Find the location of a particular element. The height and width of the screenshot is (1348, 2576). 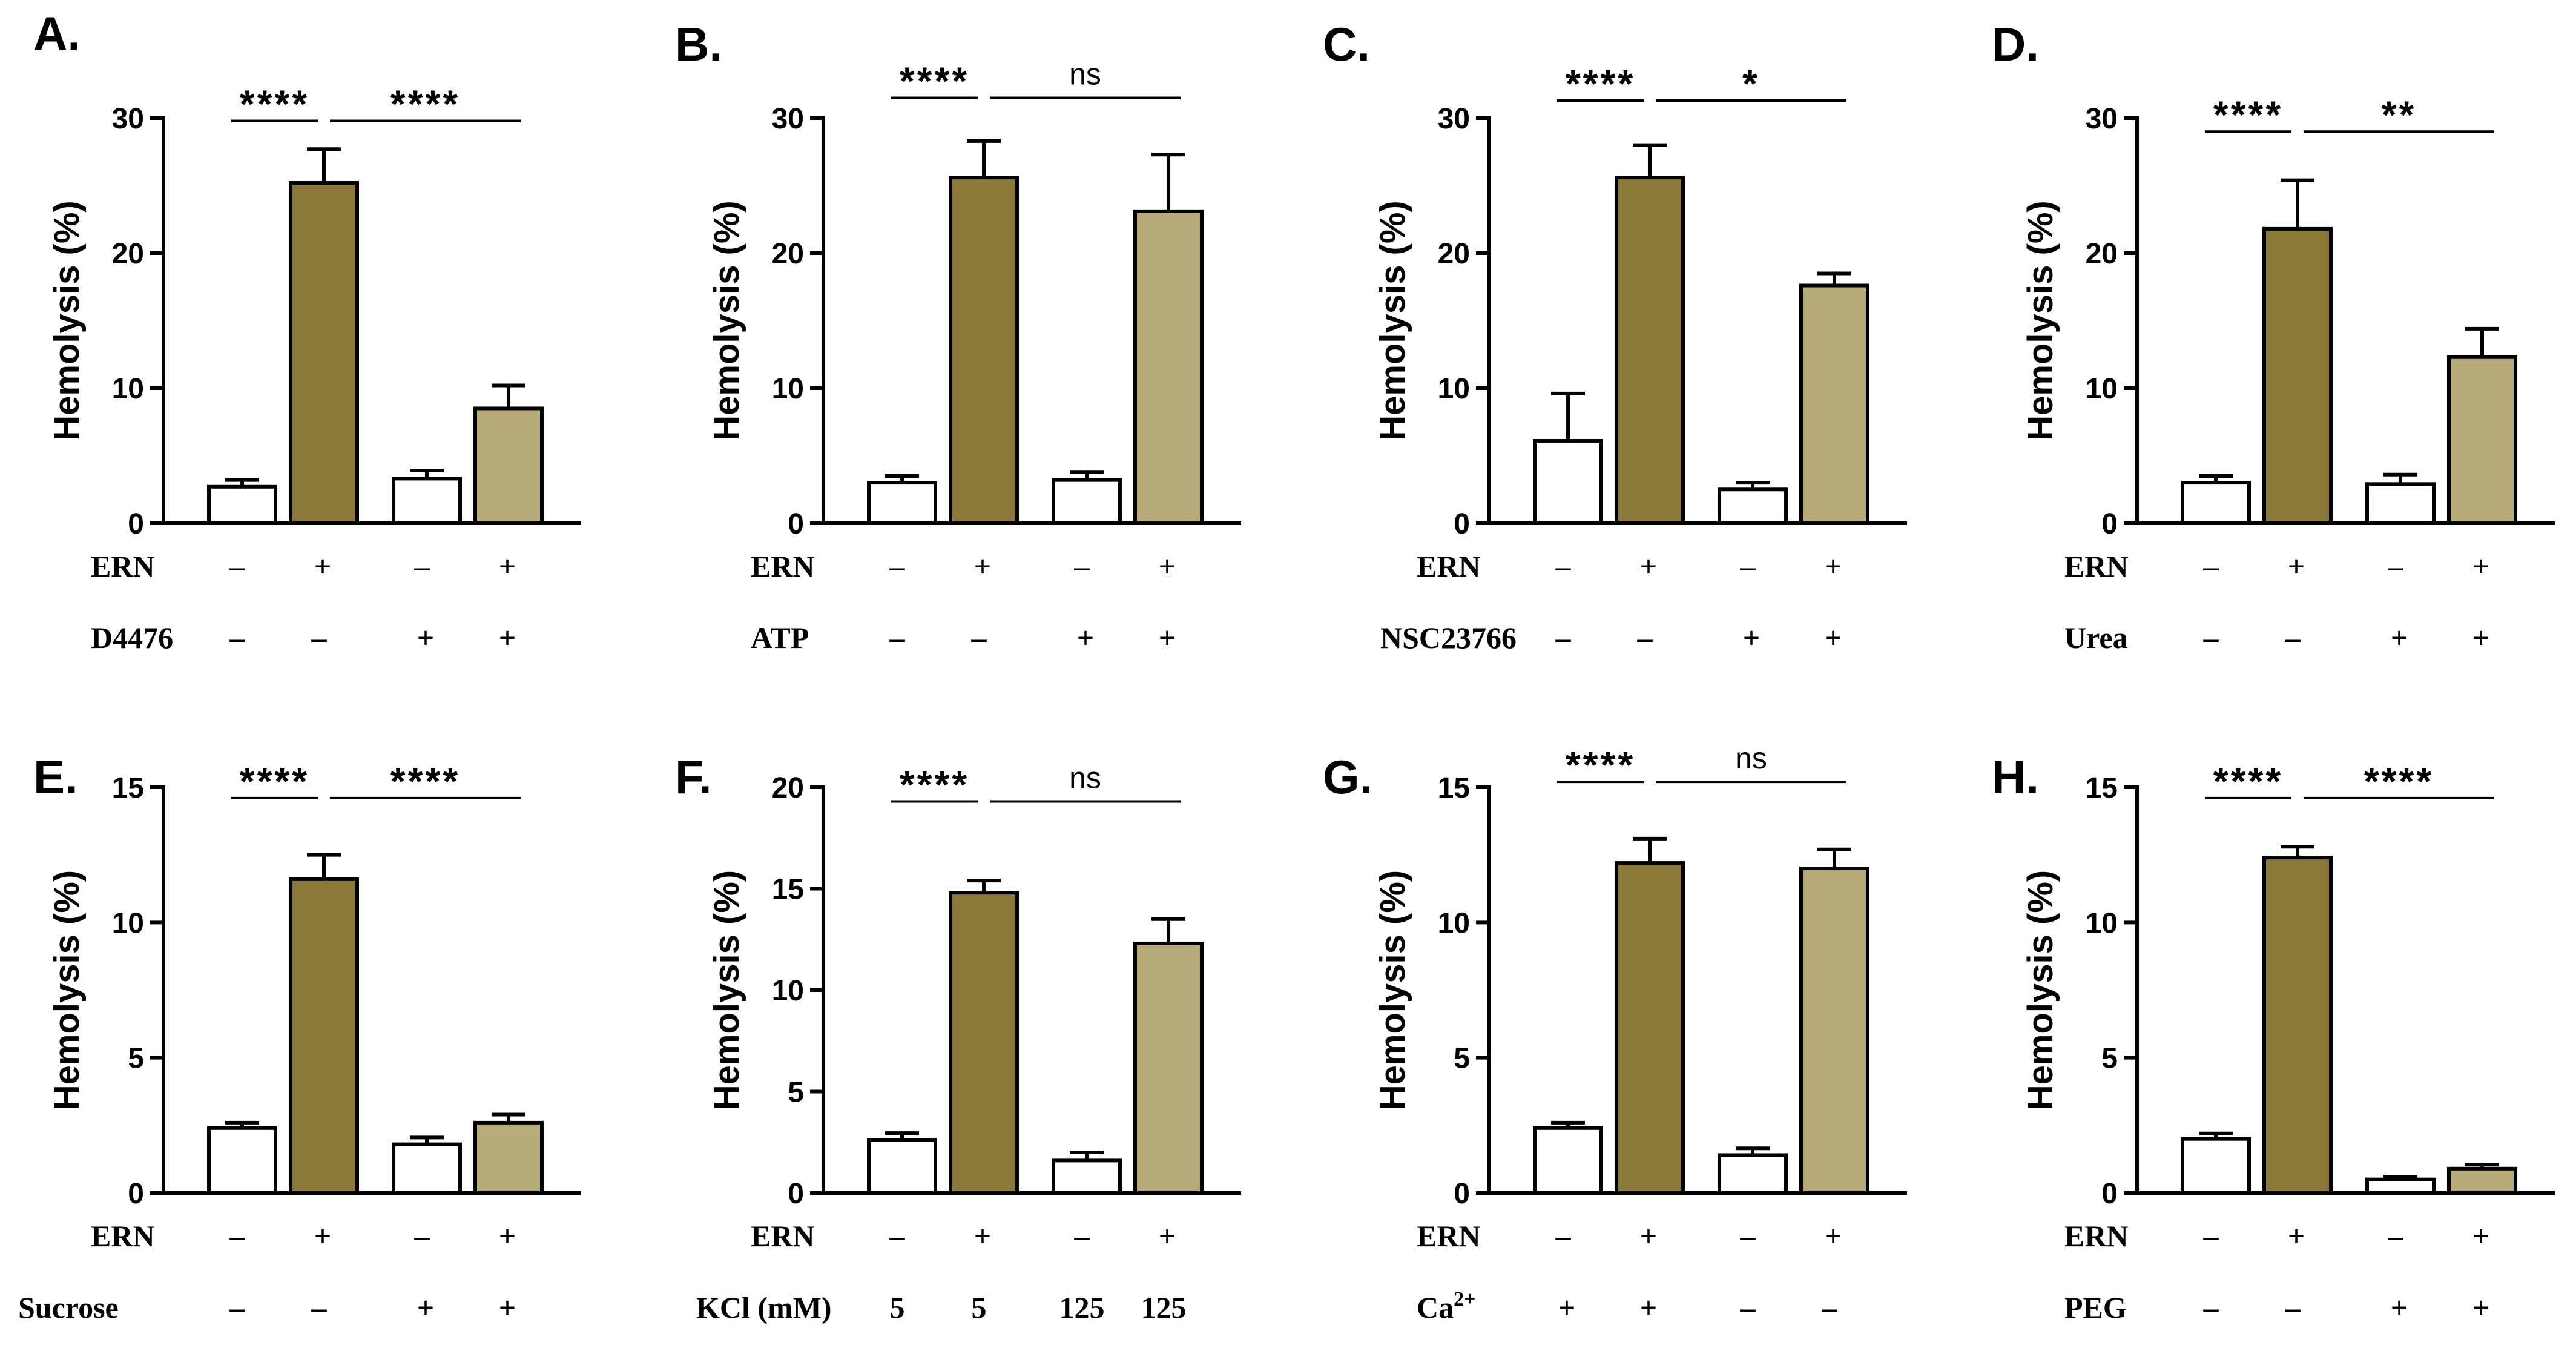

factor-label-text: D4476 is located at coordinates (132, 638).